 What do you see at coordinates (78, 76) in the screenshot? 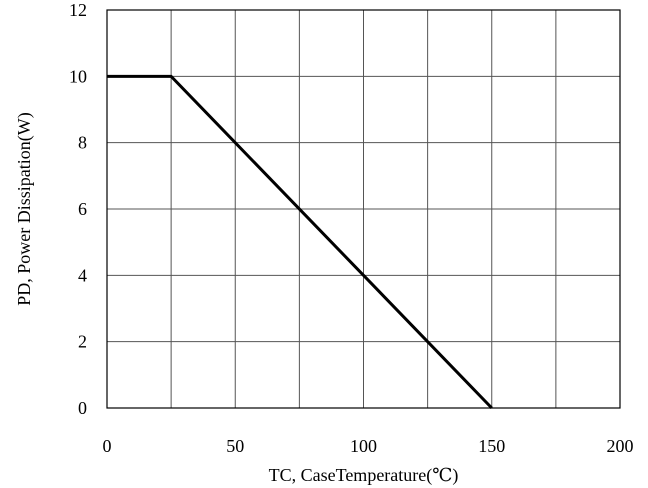
I see `y-tick-label: 10` at bounding box center [78, 76].